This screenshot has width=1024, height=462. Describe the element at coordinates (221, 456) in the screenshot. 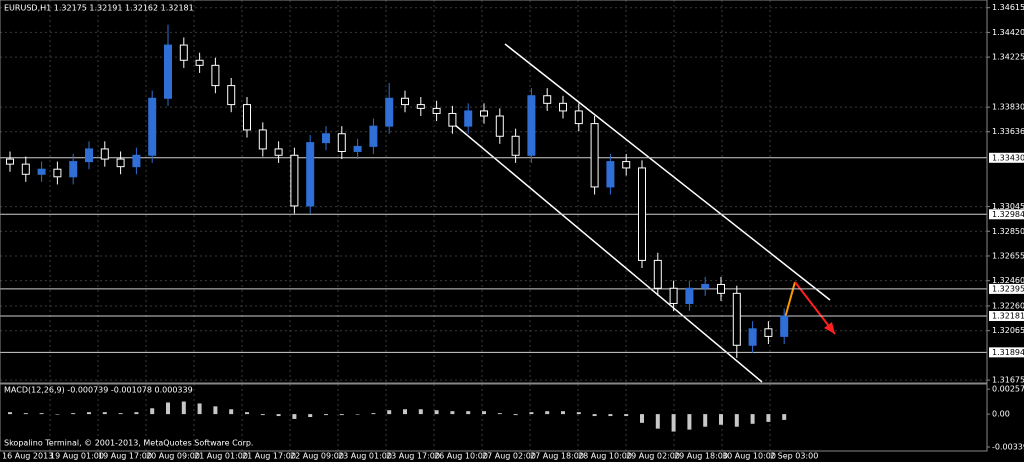

I see `x-tick-label: 21 Aug 01:00` at that location.